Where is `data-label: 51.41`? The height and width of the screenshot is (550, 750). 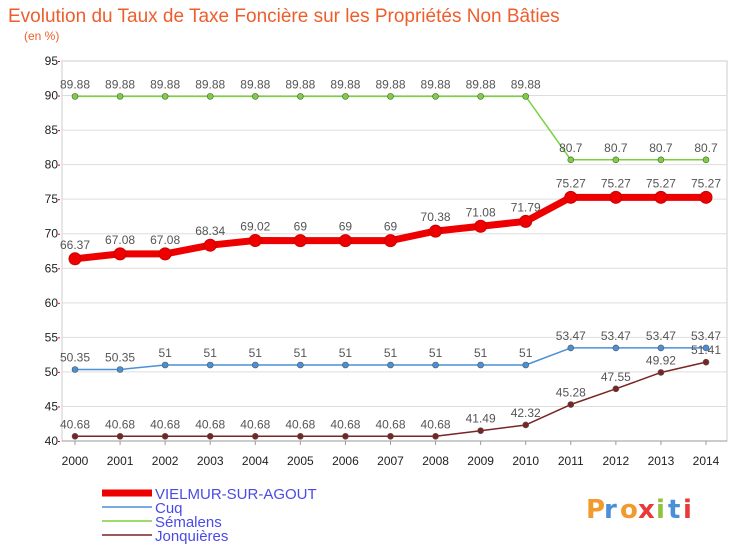 data-label: 51.41 is located at coordinates (706, 350).